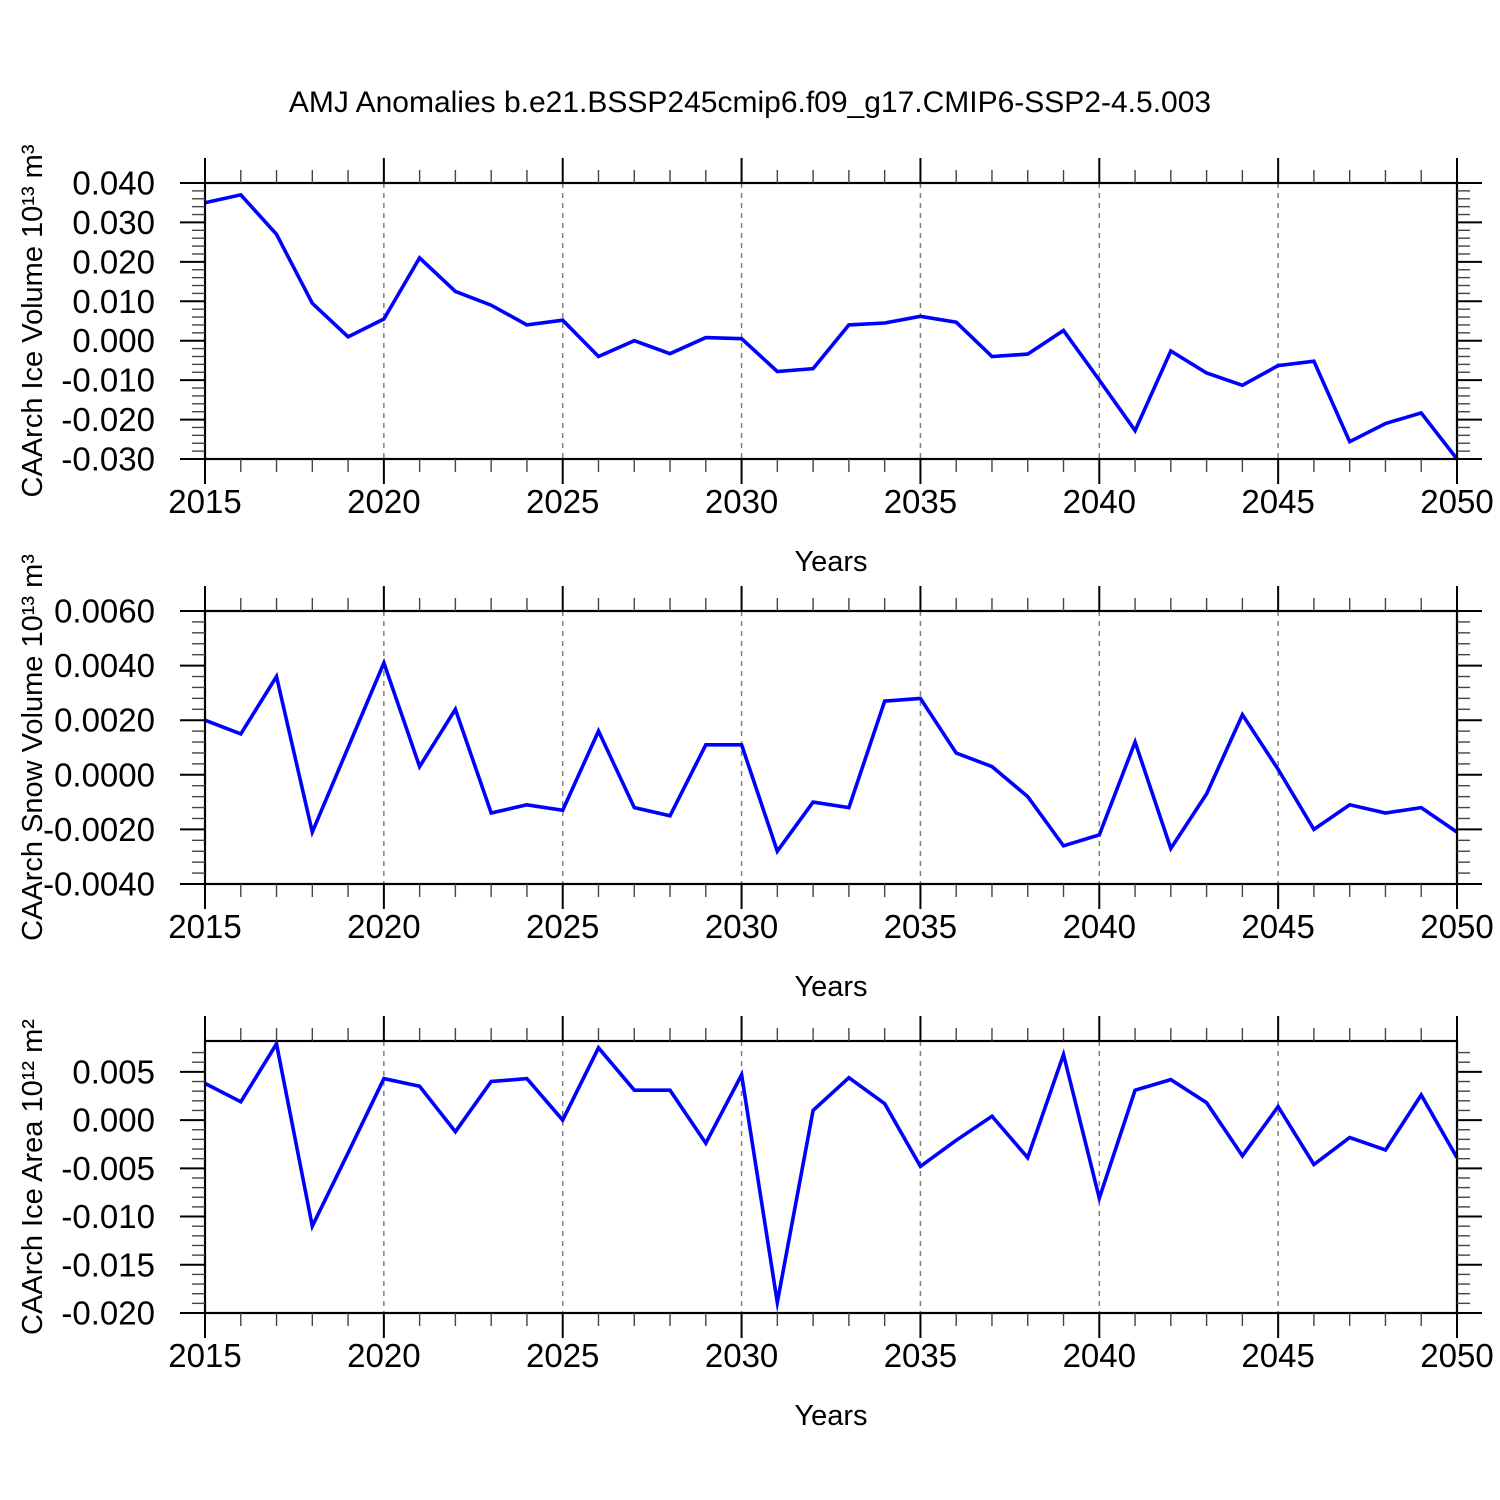 Image resolution: width=1500 pixels, height=1500 pixels. What do you see at coordinates (113, 301) in the screenshot?
I see `y-tick-label: 0.010` at bounding box center [113, 301].